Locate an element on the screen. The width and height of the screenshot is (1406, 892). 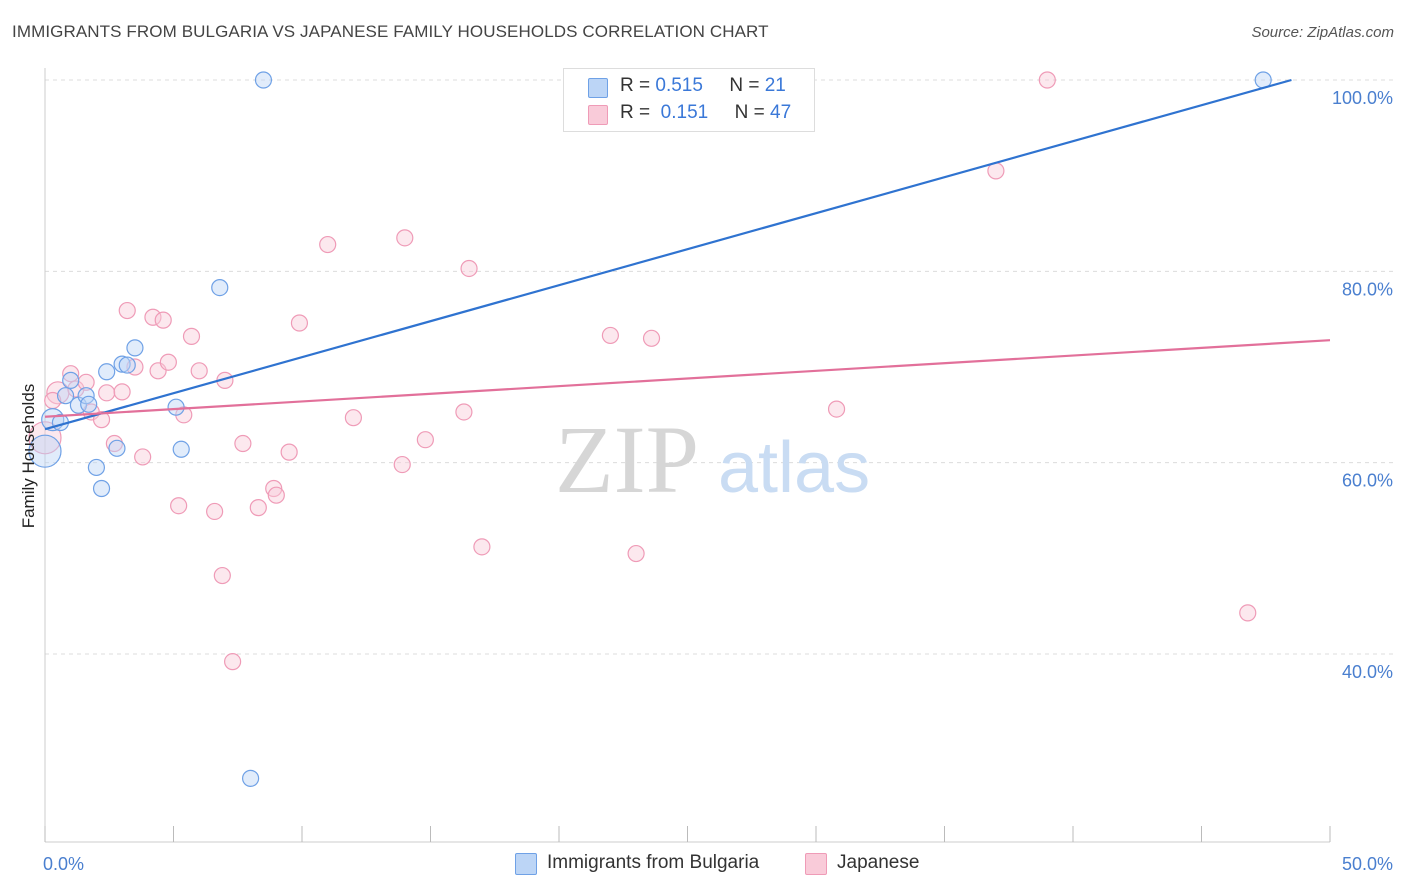
legend-swatch-japanese is located at coordinates (598, 115).